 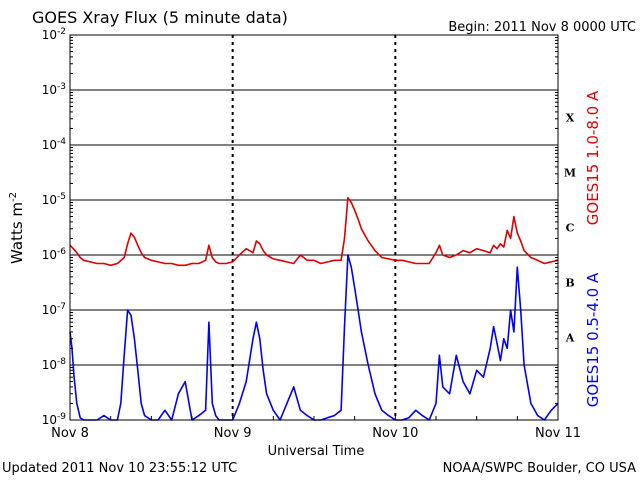 I want to click on y-tick-label: 10⁻⁵, so click(x=54, y=199).